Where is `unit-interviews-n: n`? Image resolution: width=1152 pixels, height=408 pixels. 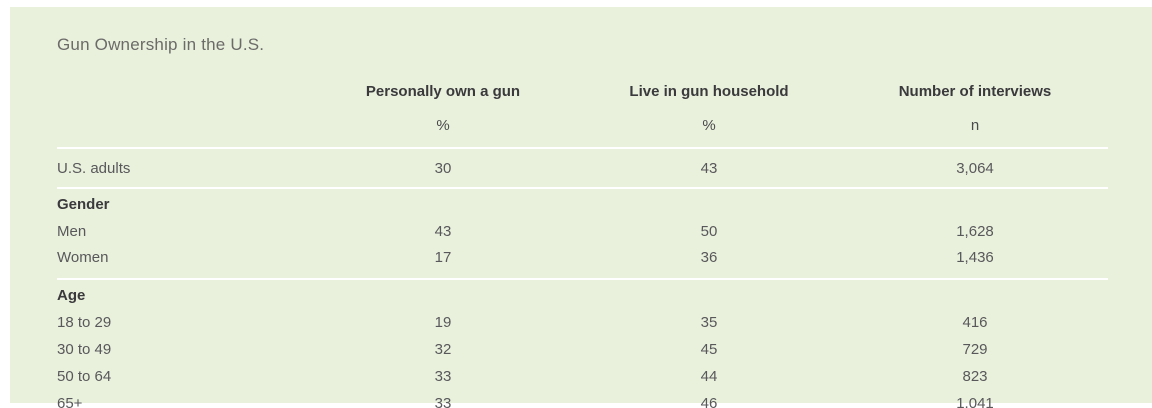
unit-interviews-n: n is located at coordinates (975, 125).